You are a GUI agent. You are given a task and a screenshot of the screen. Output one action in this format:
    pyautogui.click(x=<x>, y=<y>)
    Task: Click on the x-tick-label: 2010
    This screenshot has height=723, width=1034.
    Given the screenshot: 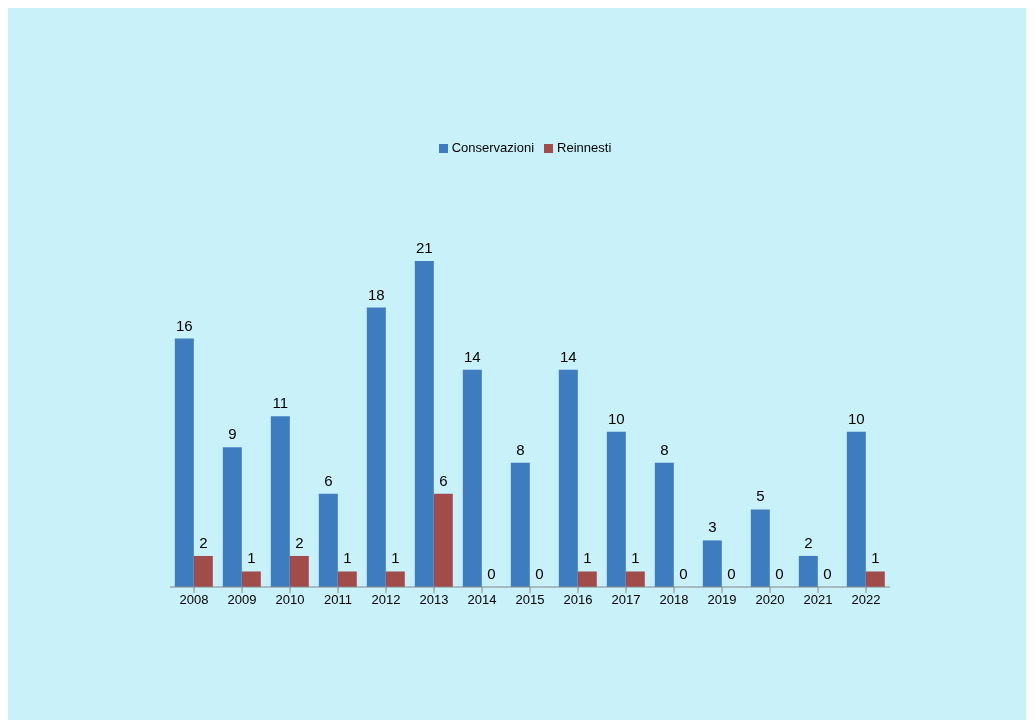 What is the action you would take?
    pyautogui.click(x=290, y=600)
    